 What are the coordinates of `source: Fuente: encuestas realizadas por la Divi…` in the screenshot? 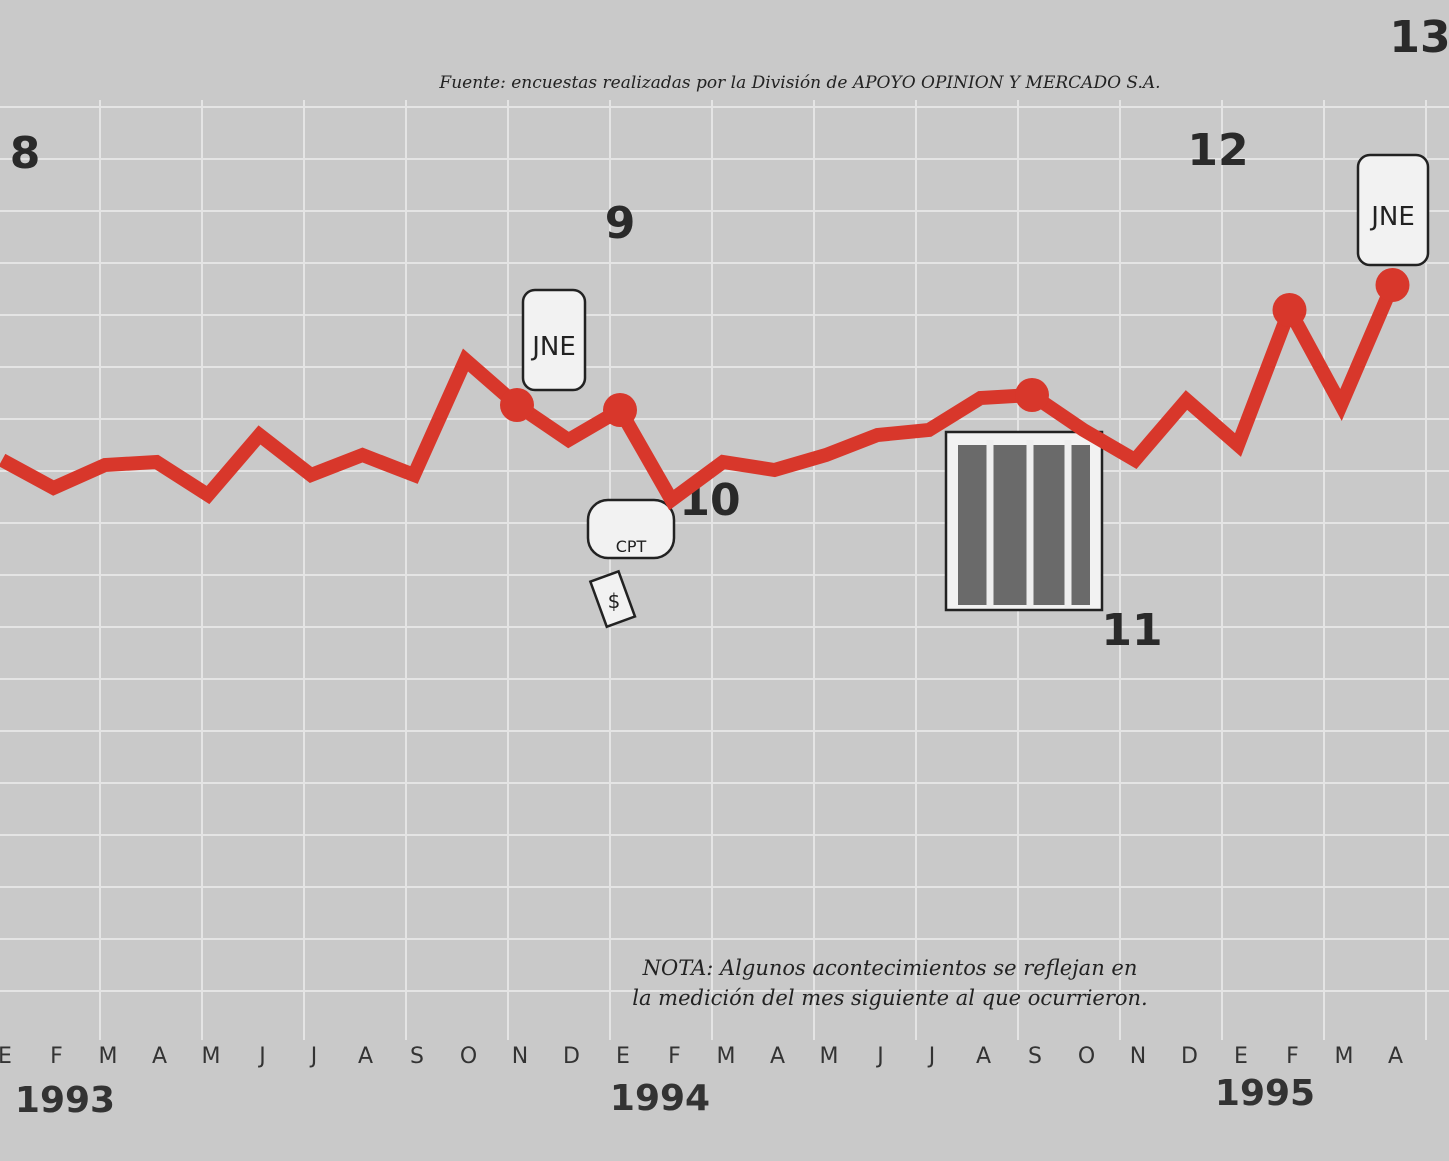 It's located at (799, 83).